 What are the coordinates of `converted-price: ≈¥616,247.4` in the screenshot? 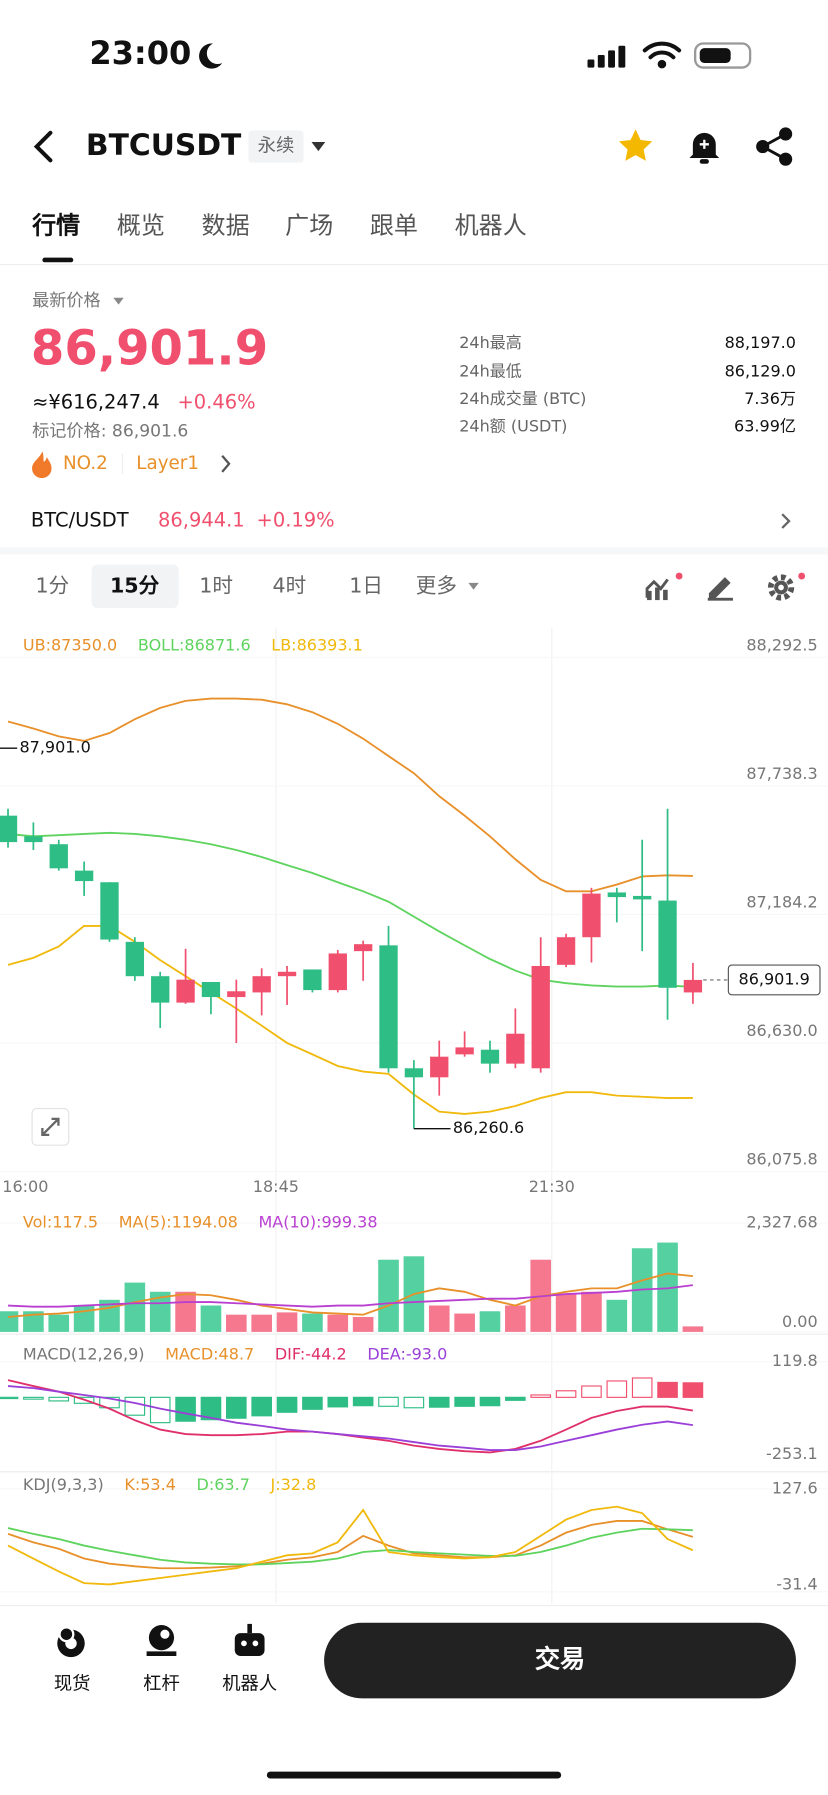 It's located at (96, 402).